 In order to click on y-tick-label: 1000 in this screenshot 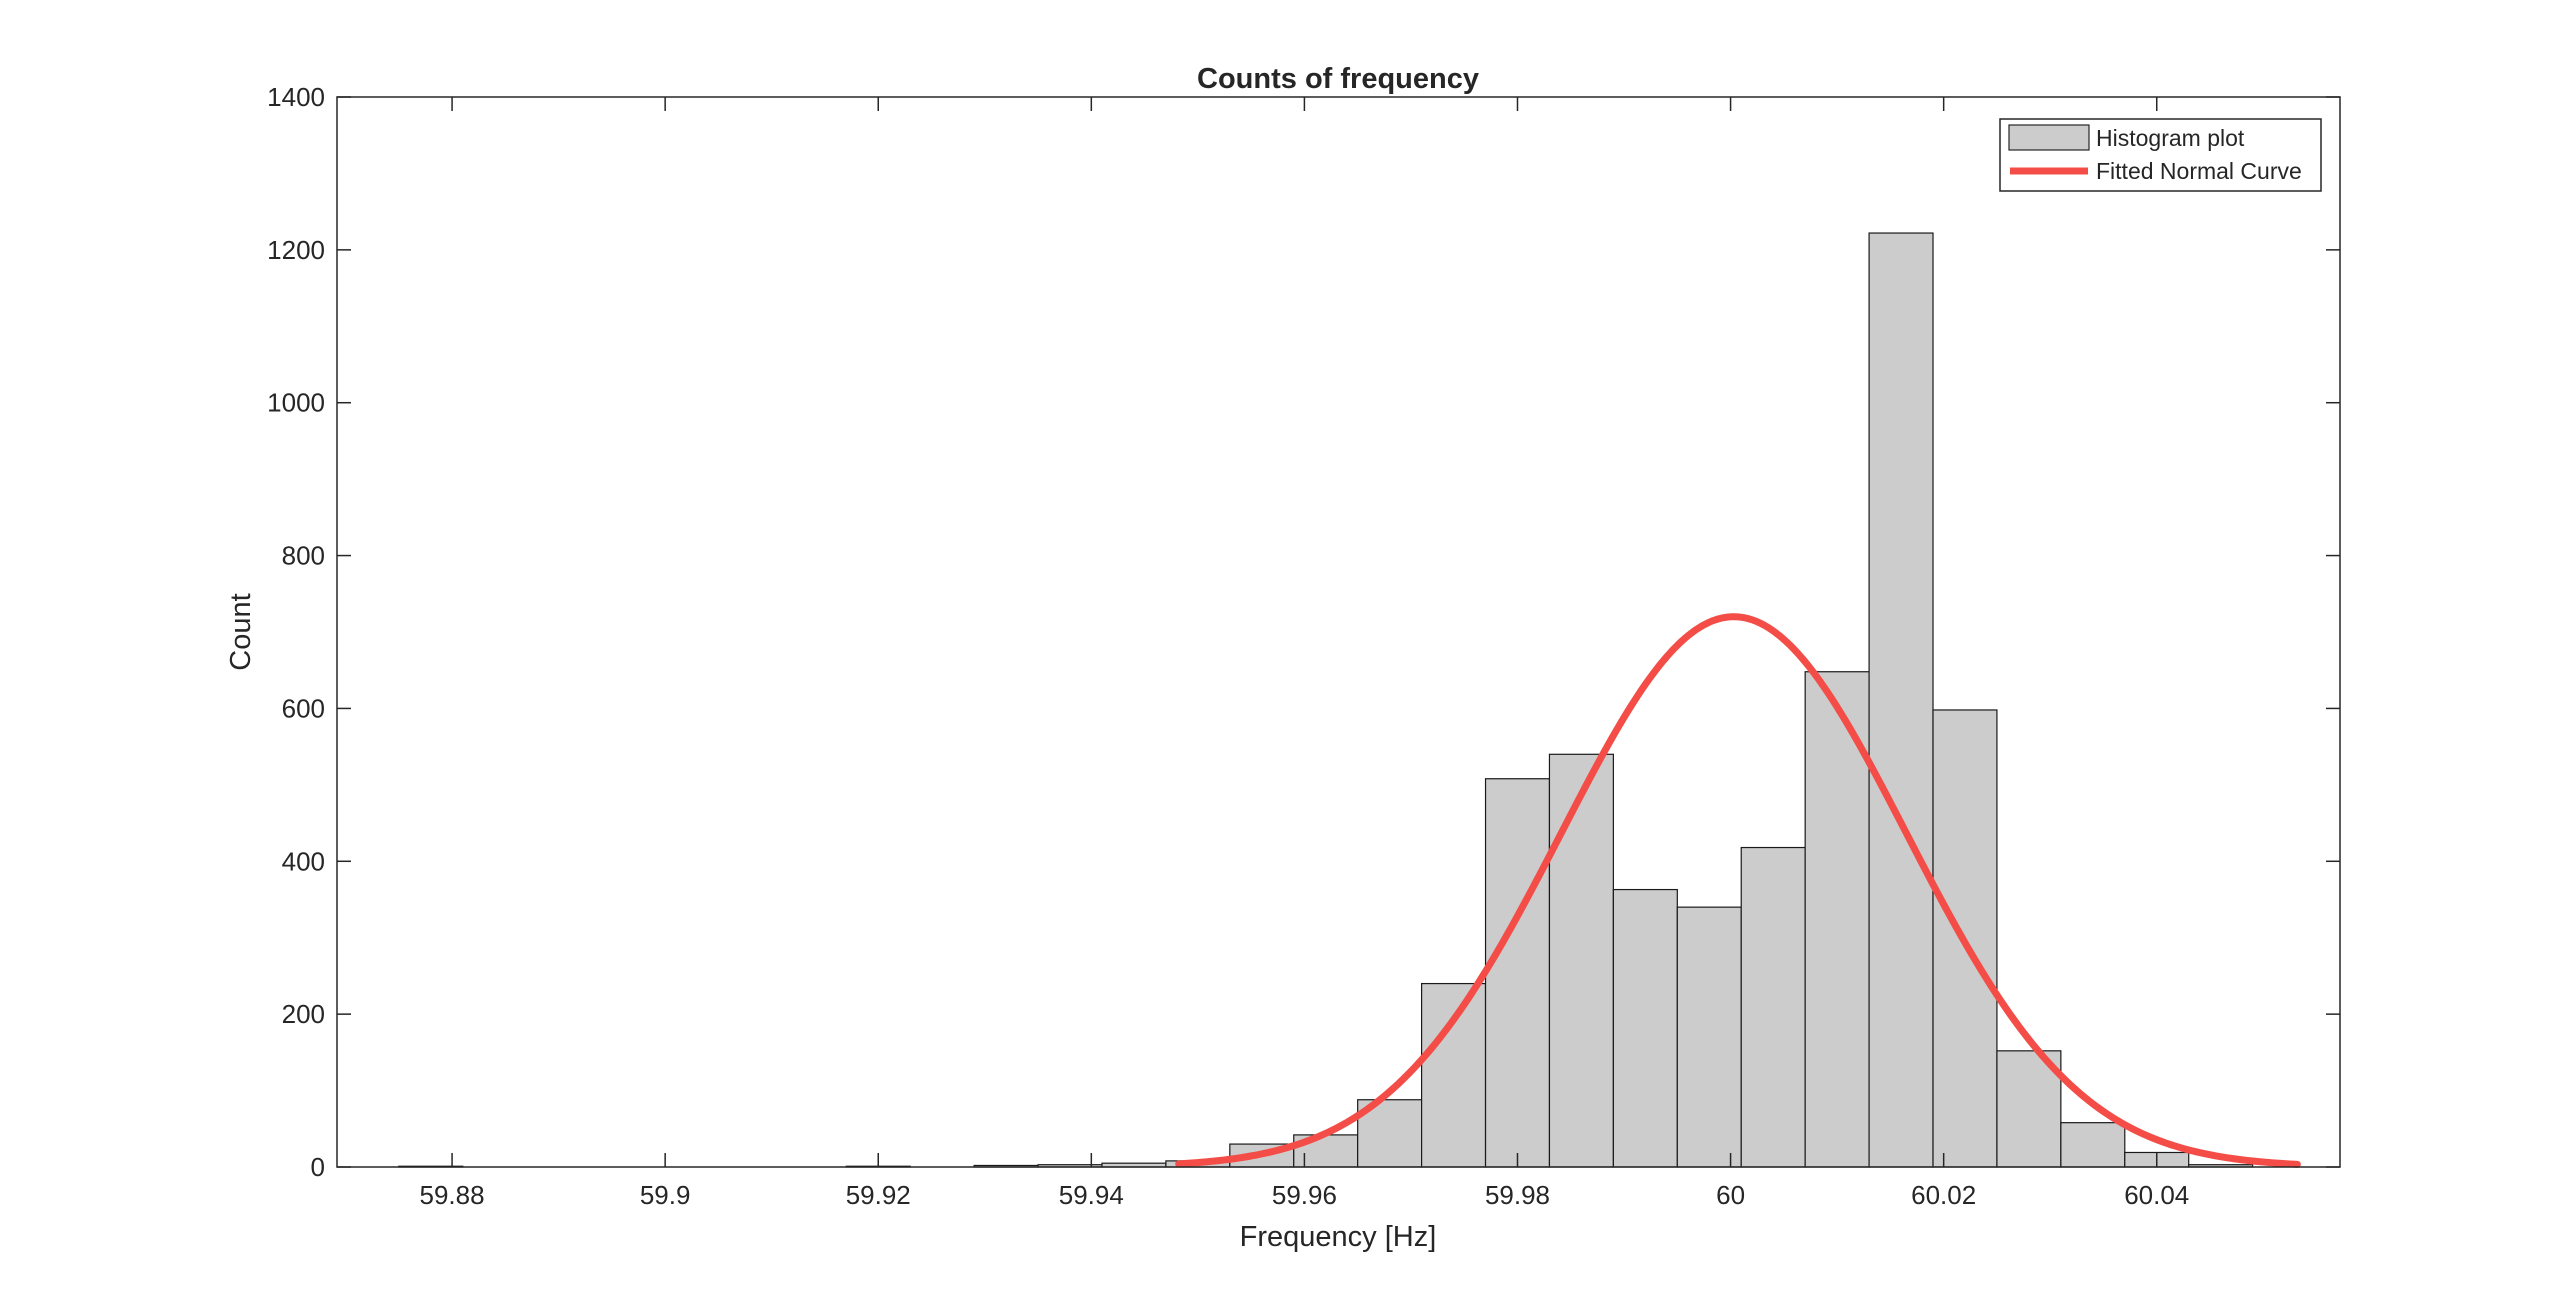, I will do `click(296, 403)`.